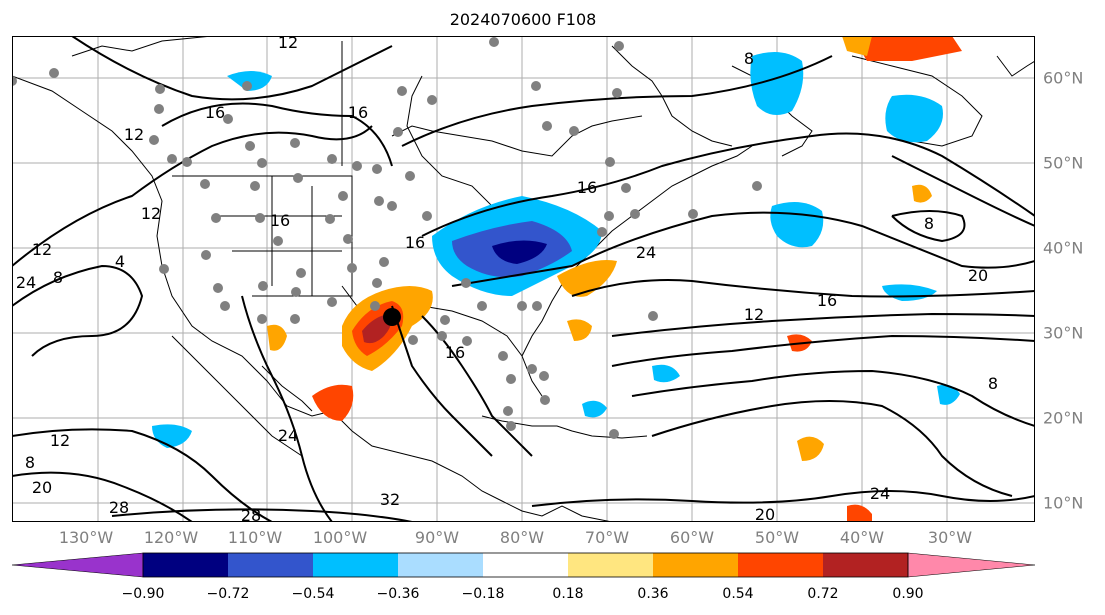 Image resolution: width=1105 pixels, height=615 pixels. I want to click on location-marker, so click(392, 317).